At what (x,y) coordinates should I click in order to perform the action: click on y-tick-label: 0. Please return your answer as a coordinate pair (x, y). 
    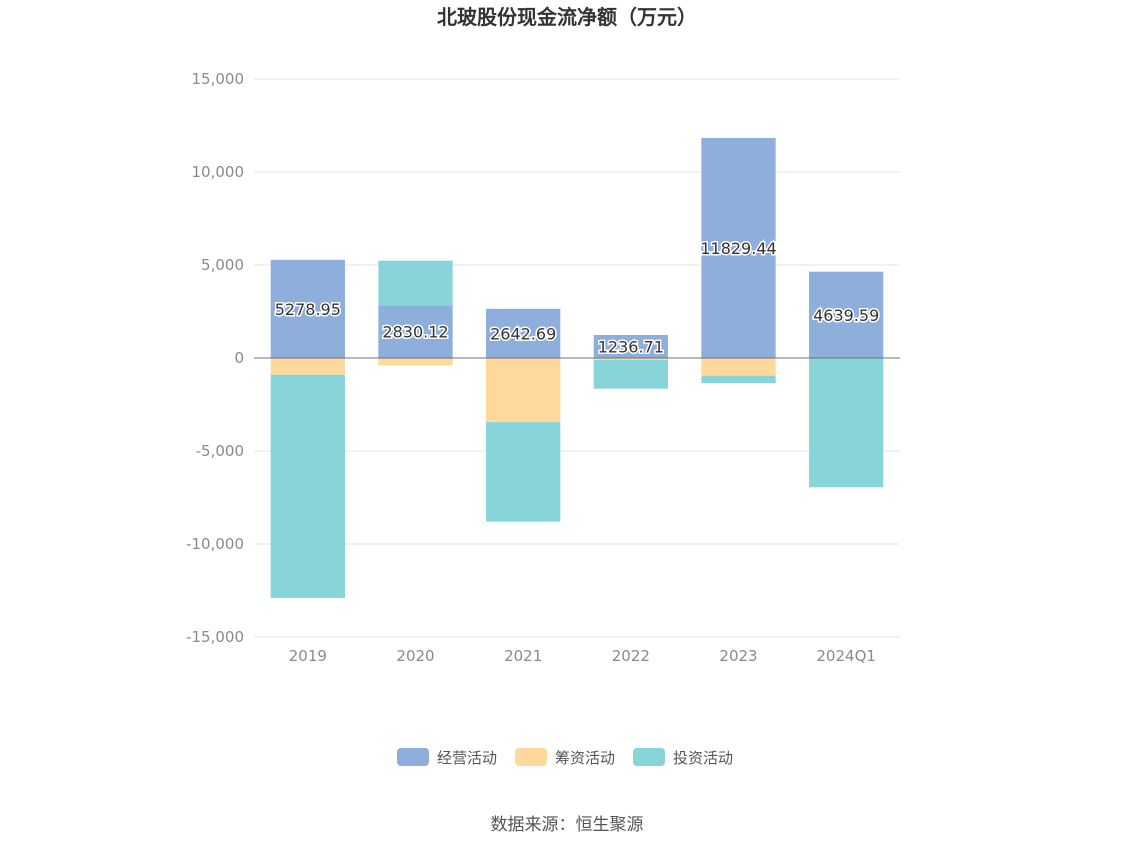
    Looking at the image, I should click on (239, 358).